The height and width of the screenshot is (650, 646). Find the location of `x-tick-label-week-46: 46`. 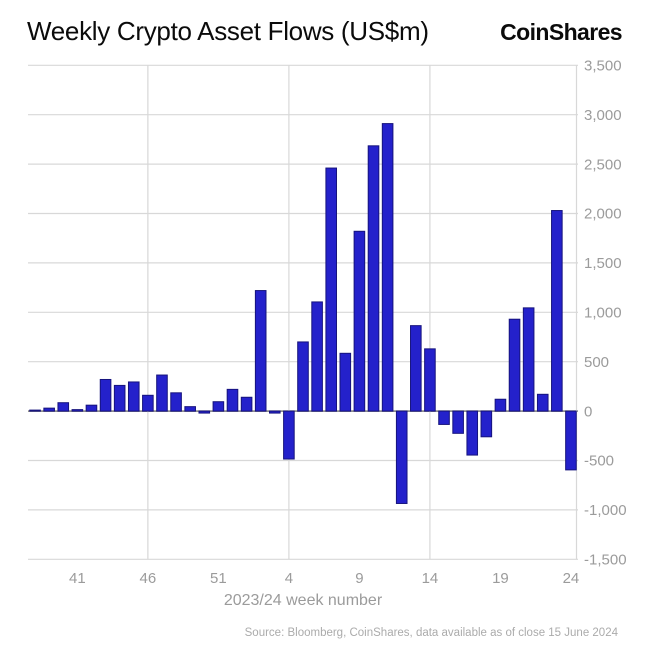

x-tick-label-week-46: 46 is located at coordinates (148, 578).